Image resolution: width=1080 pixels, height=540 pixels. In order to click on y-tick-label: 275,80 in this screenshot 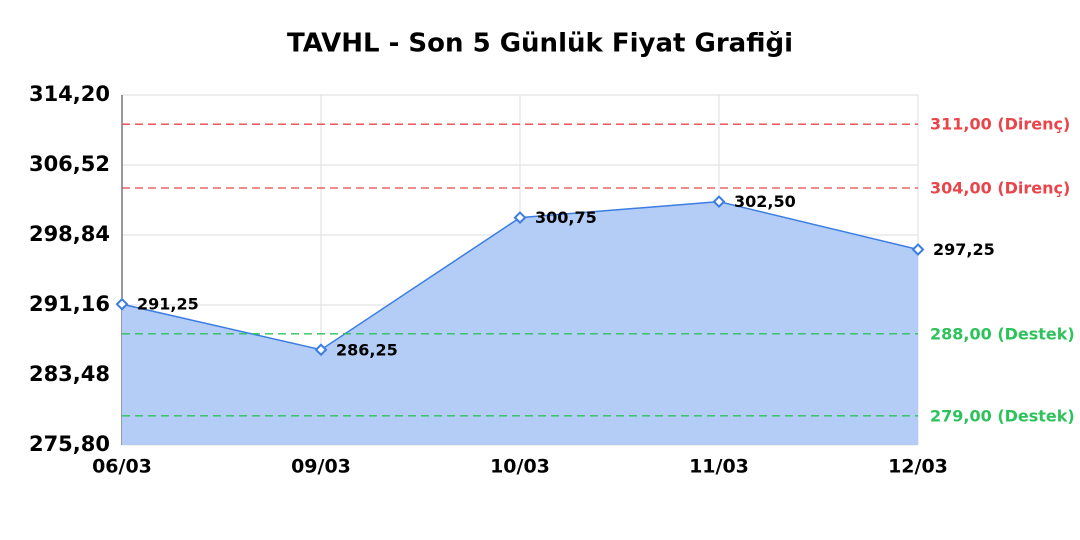, I will do `click(69, 444)`.